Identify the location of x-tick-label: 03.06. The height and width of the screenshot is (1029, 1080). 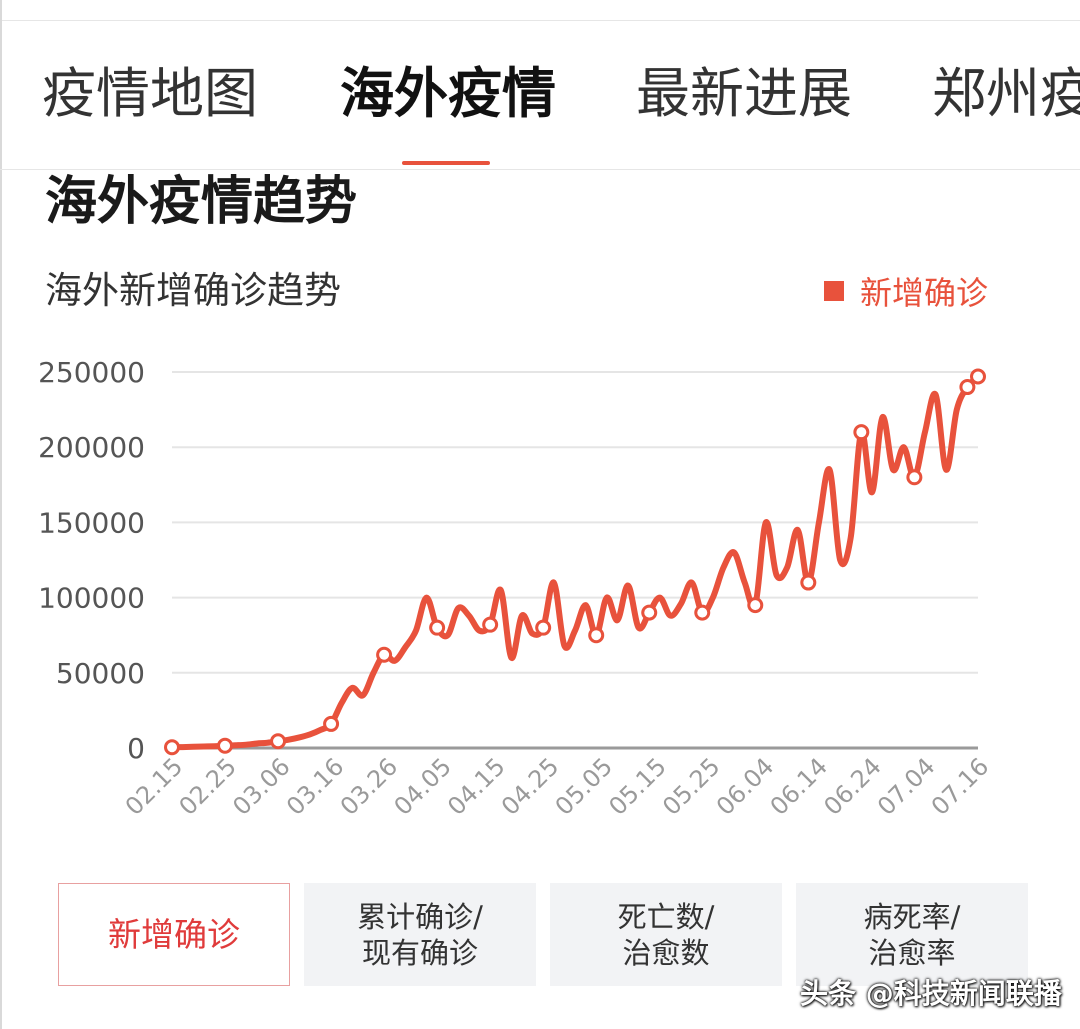
(261, 786).